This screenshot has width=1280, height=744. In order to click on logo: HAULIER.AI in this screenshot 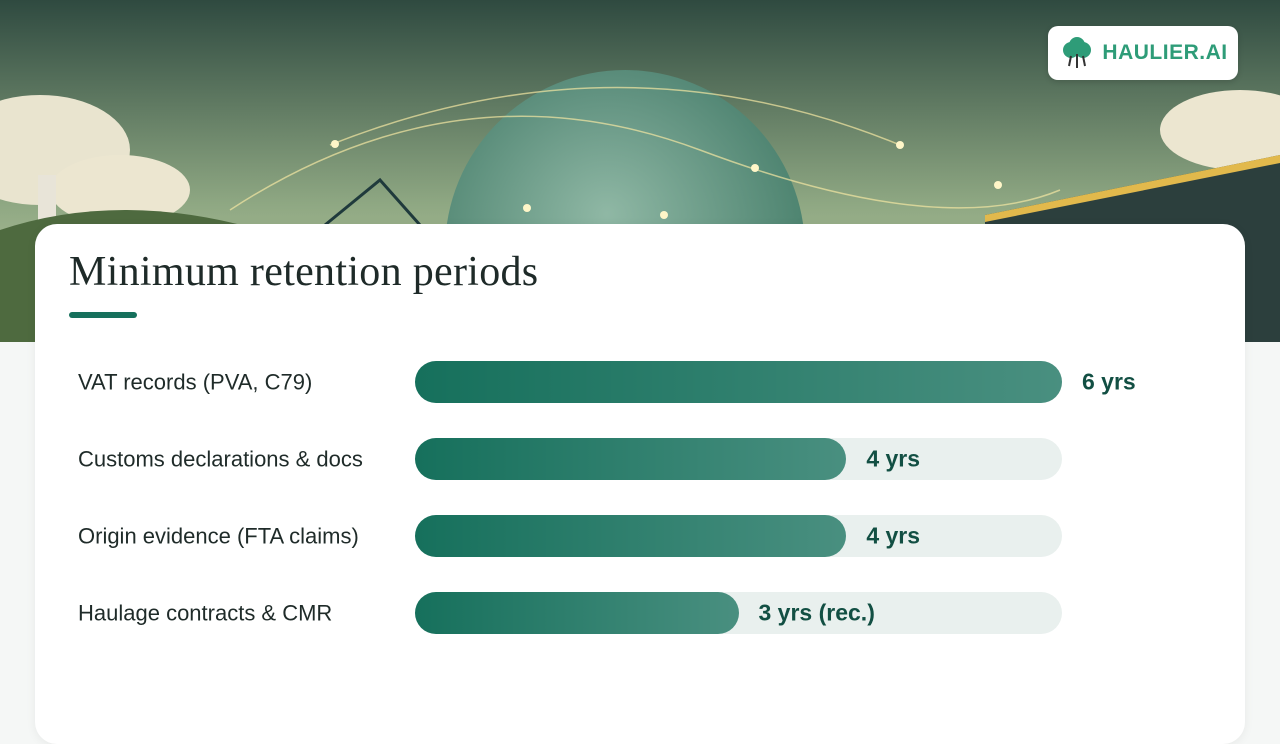, I will do `click(1143, 53)`.